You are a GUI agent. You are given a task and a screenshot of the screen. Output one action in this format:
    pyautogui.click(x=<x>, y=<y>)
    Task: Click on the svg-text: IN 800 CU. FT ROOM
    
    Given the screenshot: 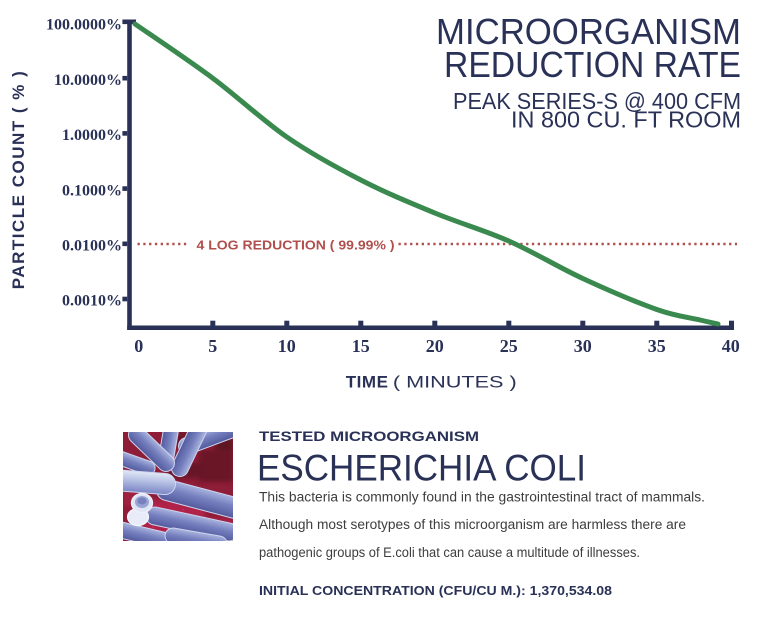 What is the action you would take?
    pyautogui.click(x=626, y=120)
    